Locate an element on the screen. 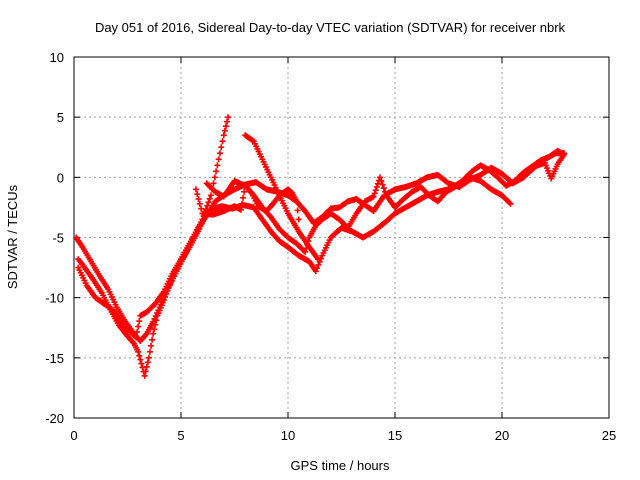 The width and height of the screenshot is (640, 480). series-track-g is located at coordinates (544, 166).